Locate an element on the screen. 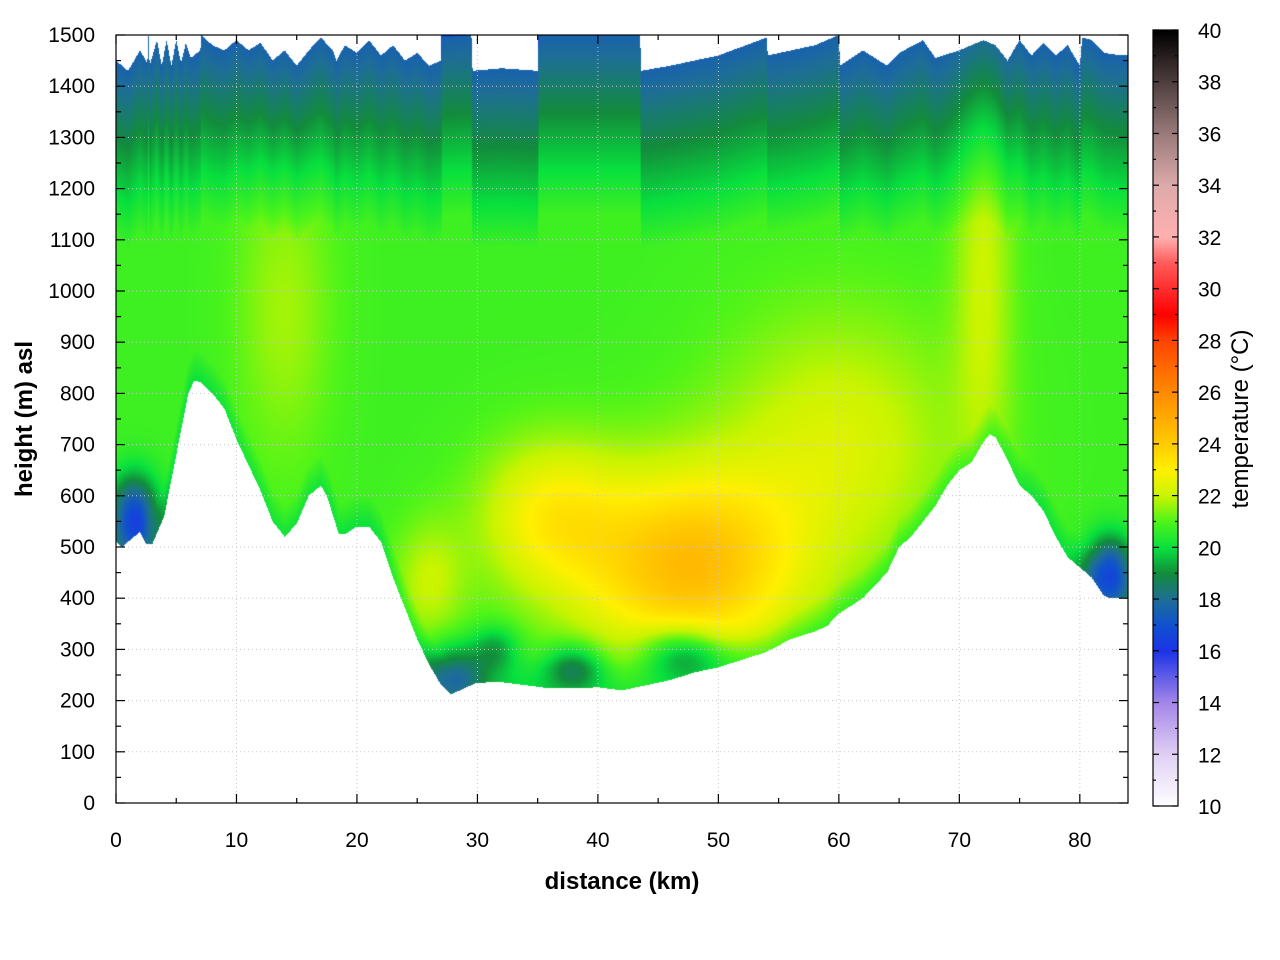 This screenshot has height=960, width=1280. colorbar-title: temperature (°C) is located at coordinates (1240, 419).